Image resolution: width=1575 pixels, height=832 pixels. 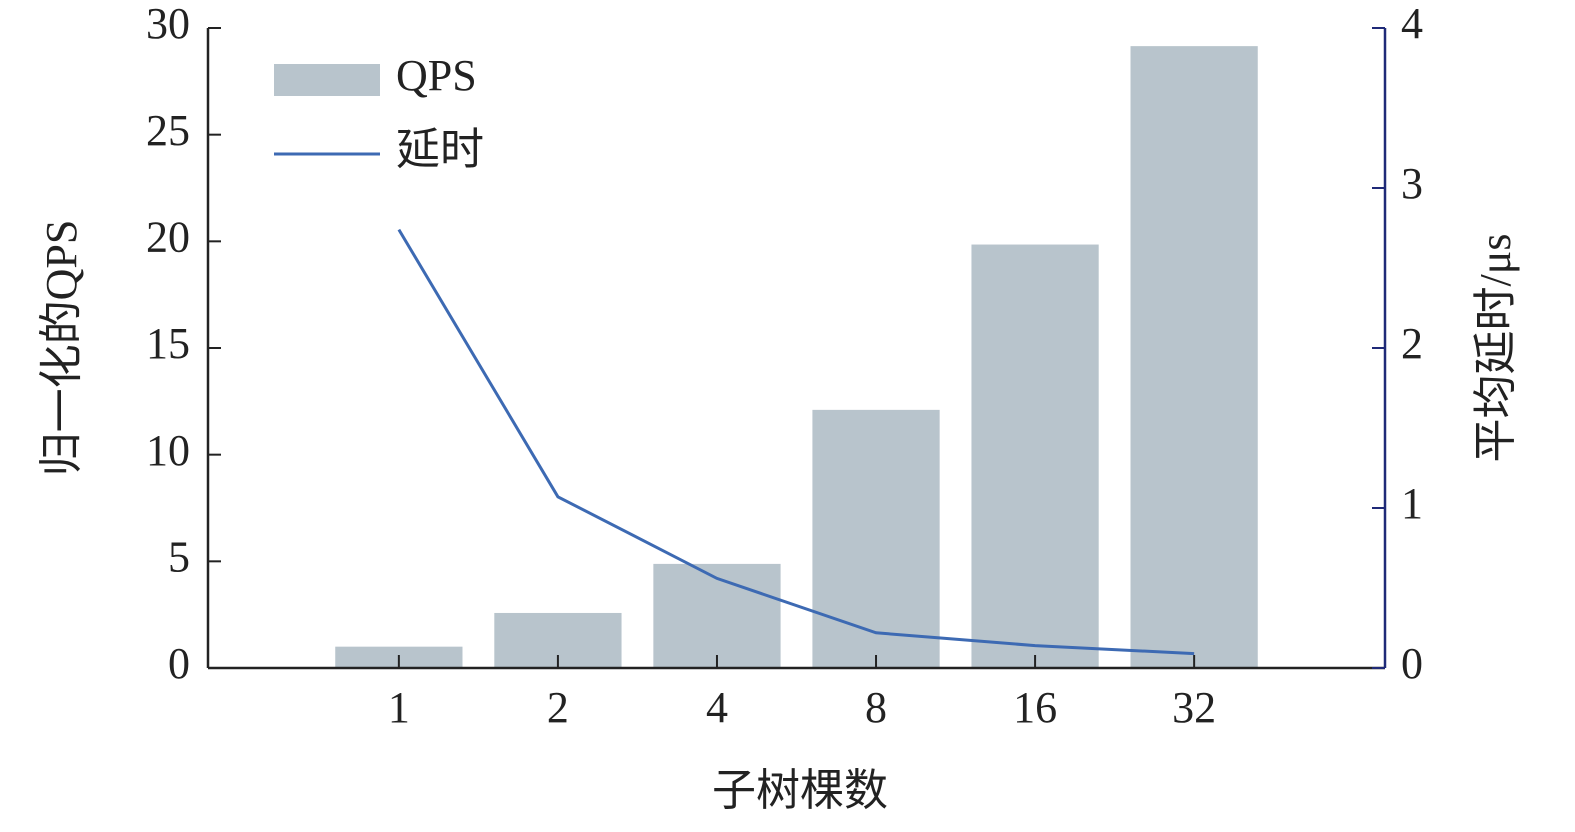 I want to click on y2-tick-label: 1, so click(x=1412, y=503).